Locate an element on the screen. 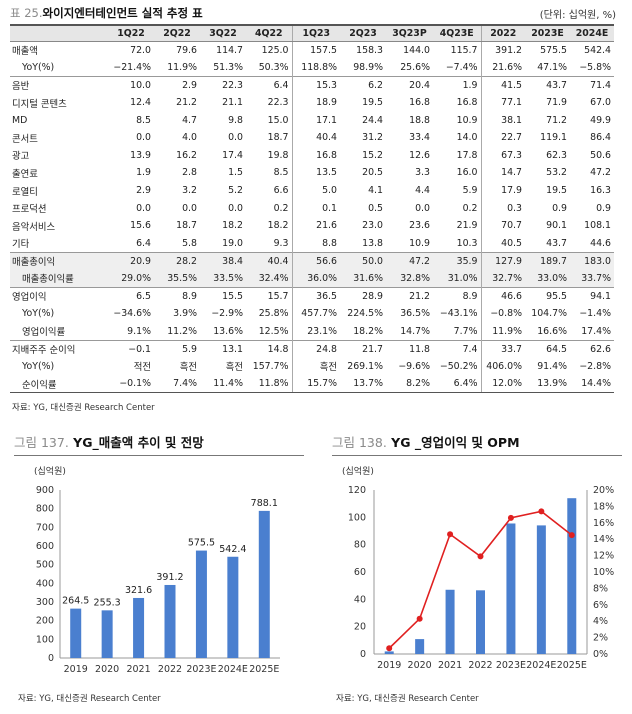  table-cell: 11.9% is located at coordinates (502, 331).